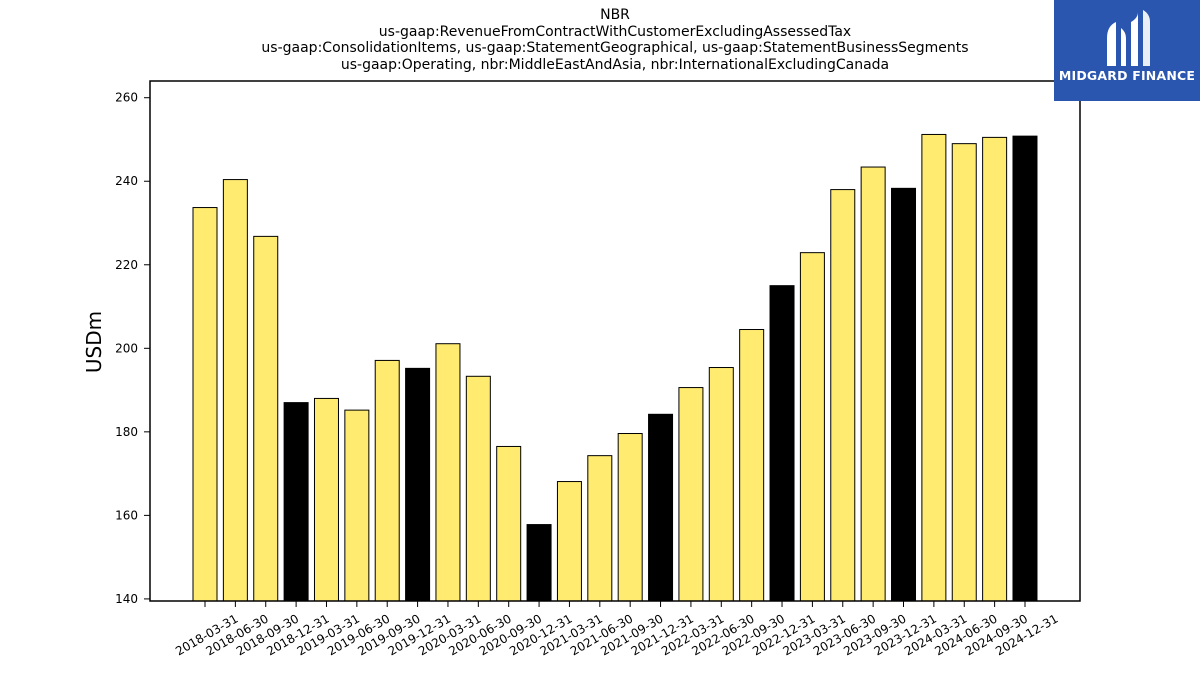 Image resolution: width=1200 pixels, height=675 pixels. Describe the element at coordinates (615, 15) in the screenshot. I see `title-line: NBR` at that location.